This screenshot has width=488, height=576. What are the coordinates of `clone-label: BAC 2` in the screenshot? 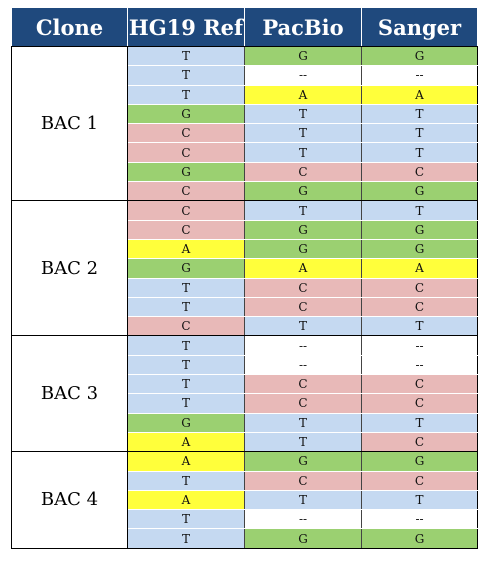 It's located at (69, 268).